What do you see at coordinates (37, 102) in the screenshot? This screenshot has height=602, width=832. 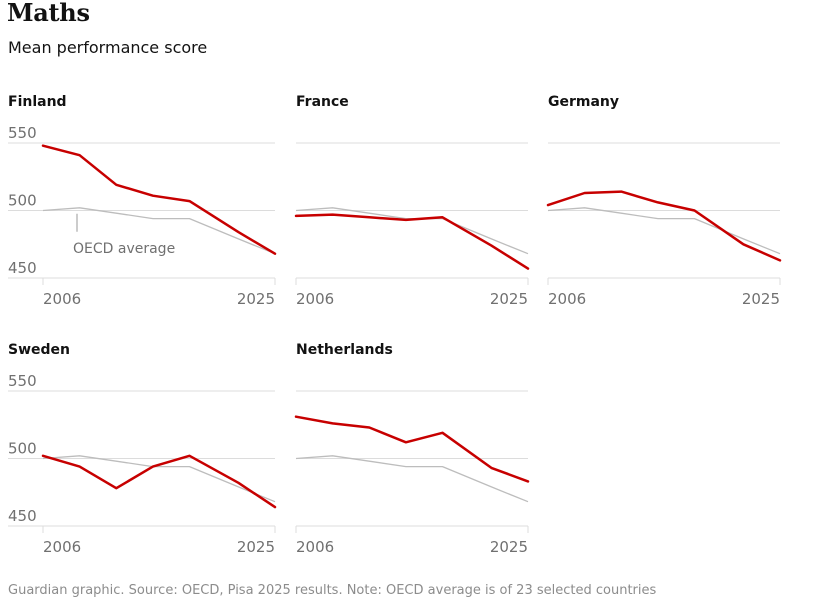 I see `panel-title: Finland` at bounding box center [37, 102].